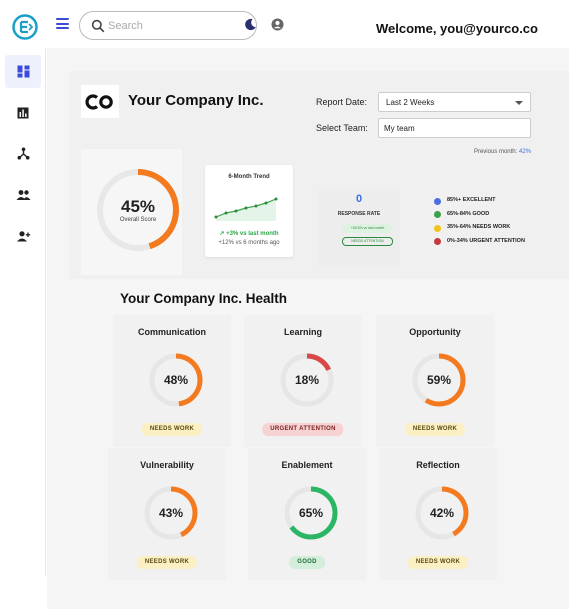 The image size is (569, 609). I want to click on sidebar-item-people, so click(23, 194).